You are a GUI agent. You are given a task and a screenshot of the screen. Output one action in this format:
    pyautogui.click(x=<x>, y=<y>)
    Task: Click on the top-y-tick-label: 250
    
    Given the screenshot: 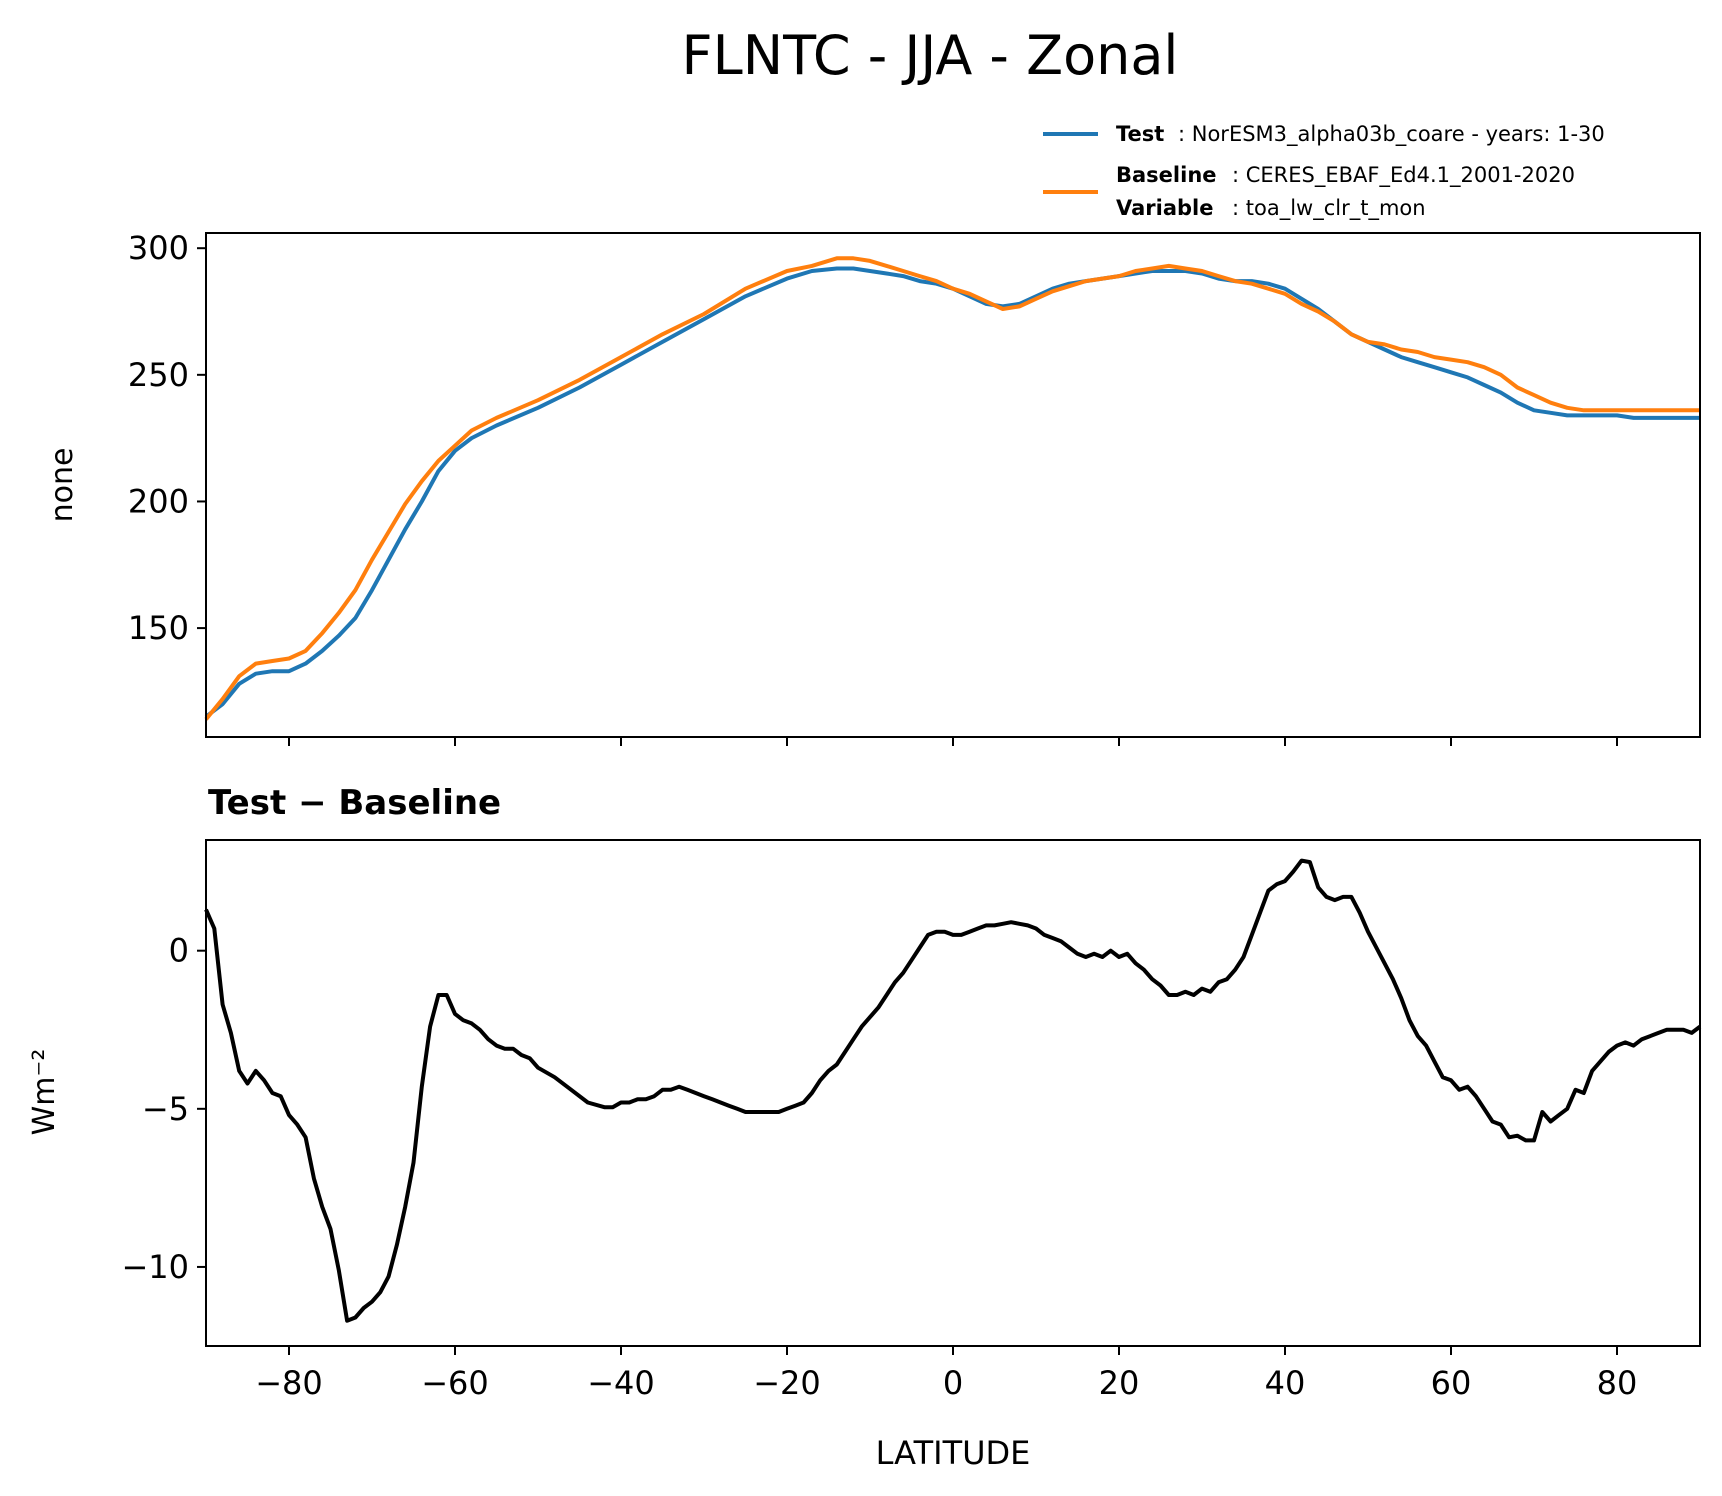 What is the action you would take?
    pyautogui.click(x=158, y=375)
    